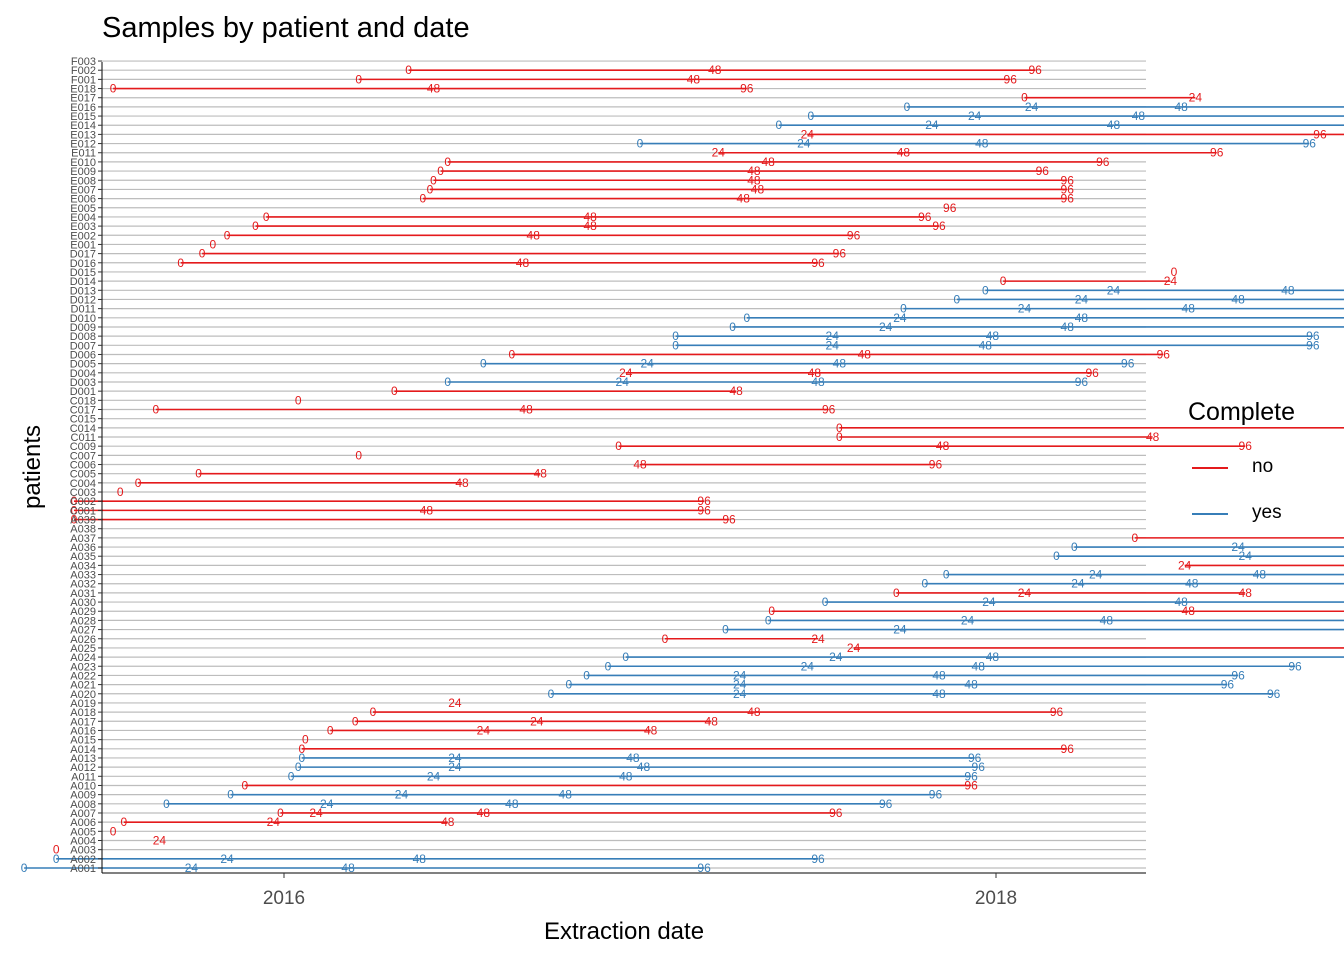 The width and height of the screenshot is (1344, 960). Describe the element at coordinates (83, 539) in the screenshot. I see `y-tick-label: A037` at that location.